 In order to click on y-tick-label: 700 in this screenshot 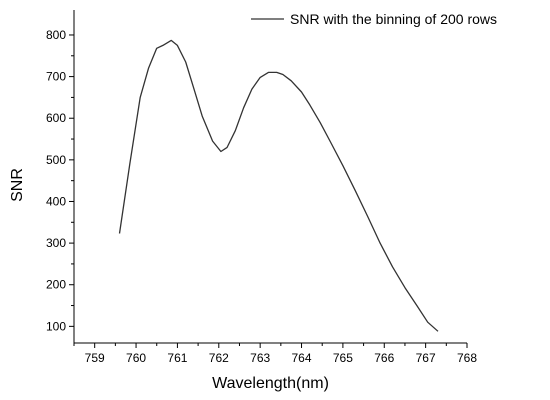, I will do `click(56, 77)`.